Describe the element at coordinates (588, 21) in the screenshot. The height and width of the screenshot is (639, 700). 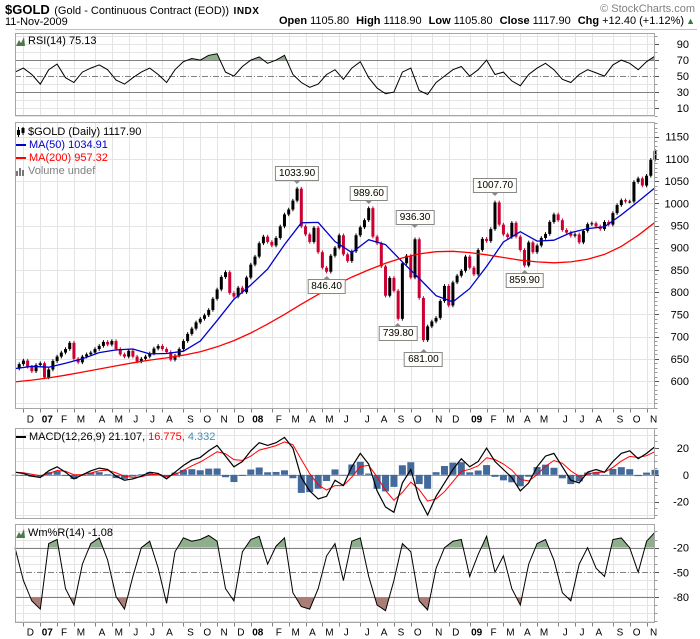
I see `chg-label: Chg` at that location.